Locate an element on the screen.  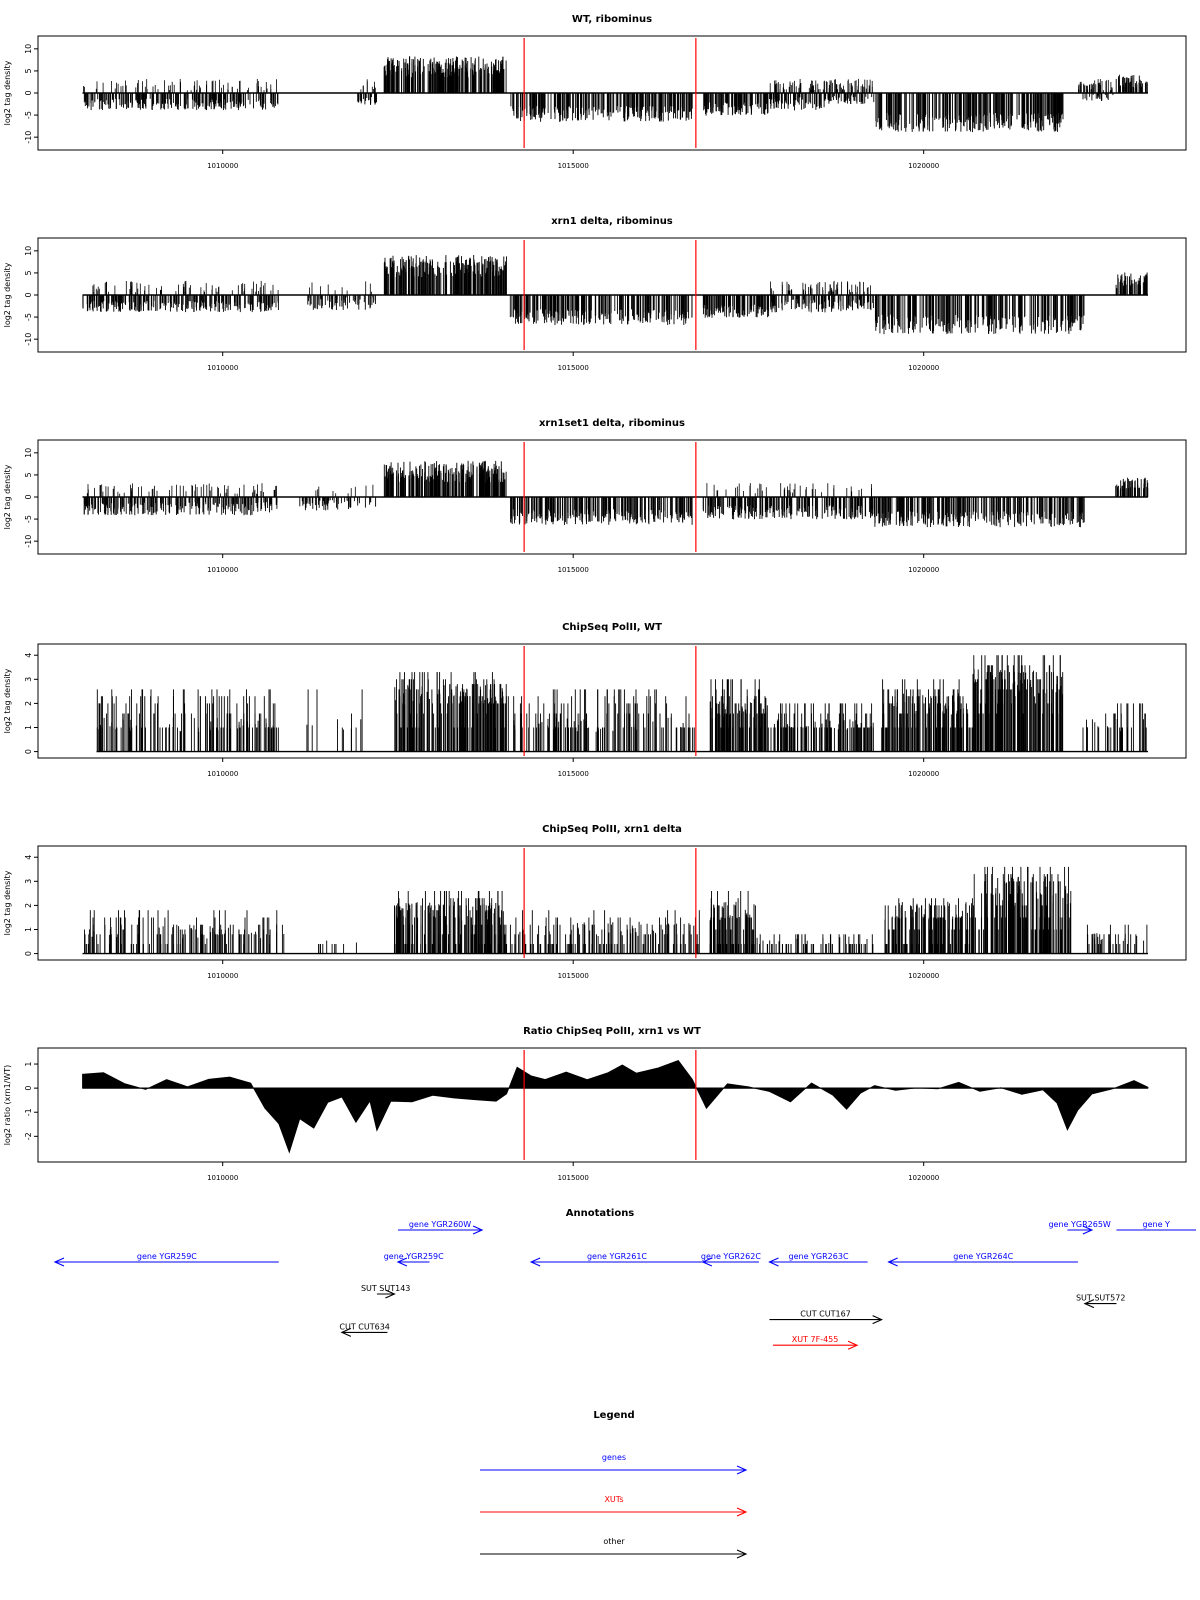
chart-title: xrn1set1 delta, ribominus is located at coordinates (612, 423).